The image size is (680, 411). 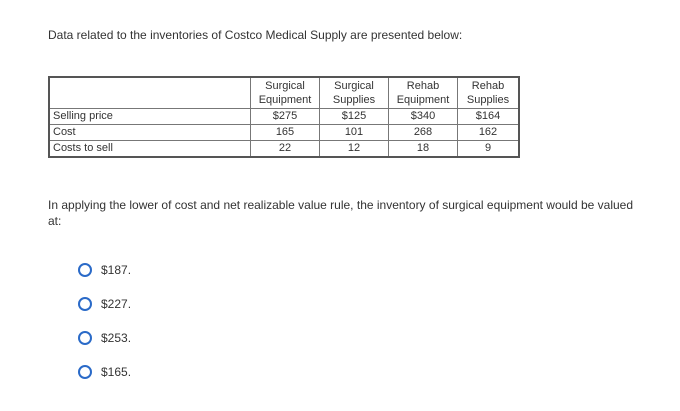 What do you see at coordinates (116, 304) in the screenshot?
I see `option-label: $227.` at bounding box center [116, 304].